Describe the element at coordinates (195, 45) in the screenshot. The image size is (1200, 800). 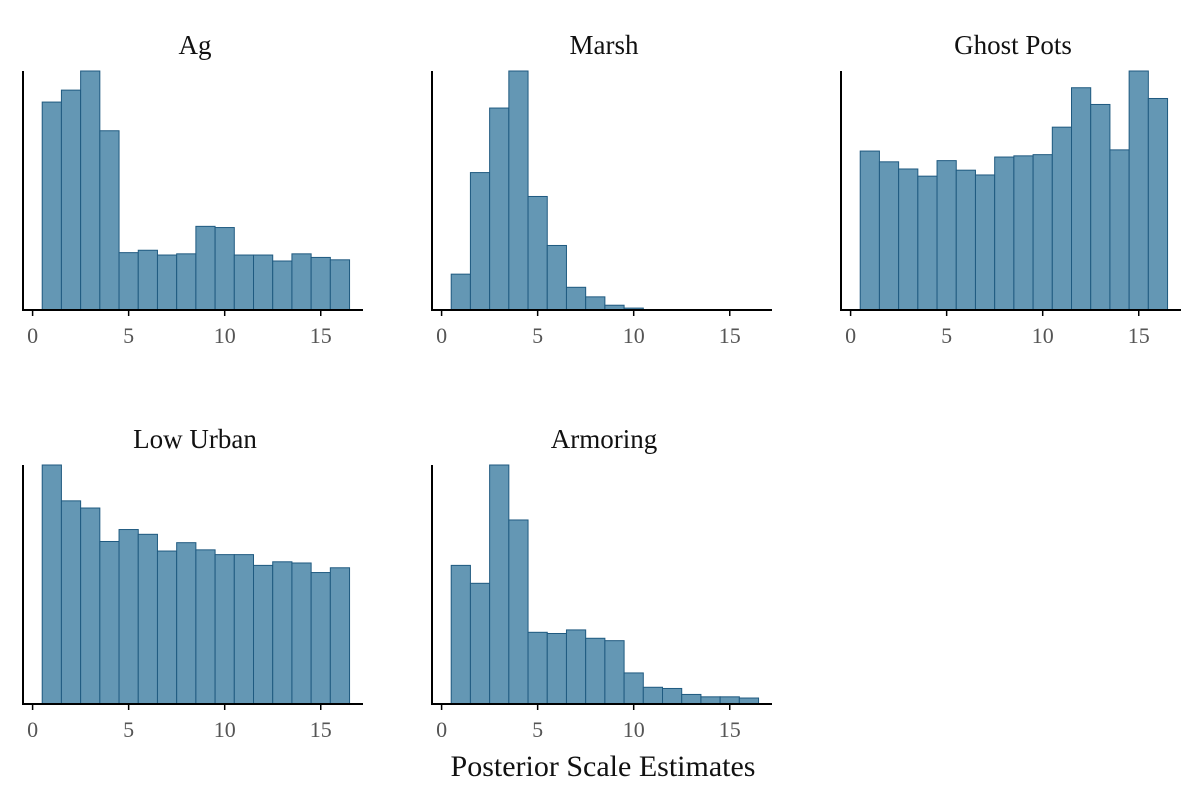
I see `panel-title: Ag` at that location.